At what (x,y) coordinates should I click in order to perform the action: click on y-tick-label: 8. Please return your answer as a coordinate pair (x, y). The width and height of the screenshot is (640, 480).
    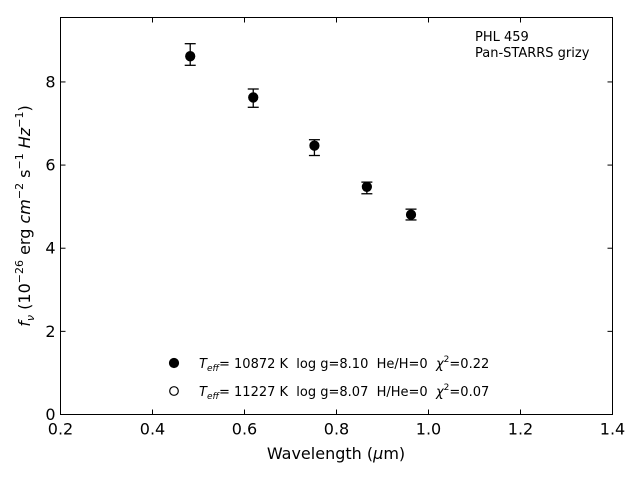
    Looking at the image, I should click on (50, 81).